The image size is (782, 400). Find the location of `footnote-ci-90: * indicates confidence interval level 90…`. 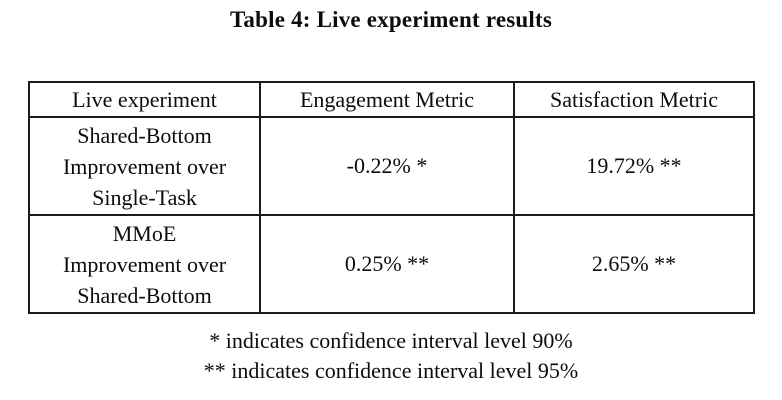

footnote-ci-90: * indicates confidence interval level 90… is located at coordinates (391, 340).